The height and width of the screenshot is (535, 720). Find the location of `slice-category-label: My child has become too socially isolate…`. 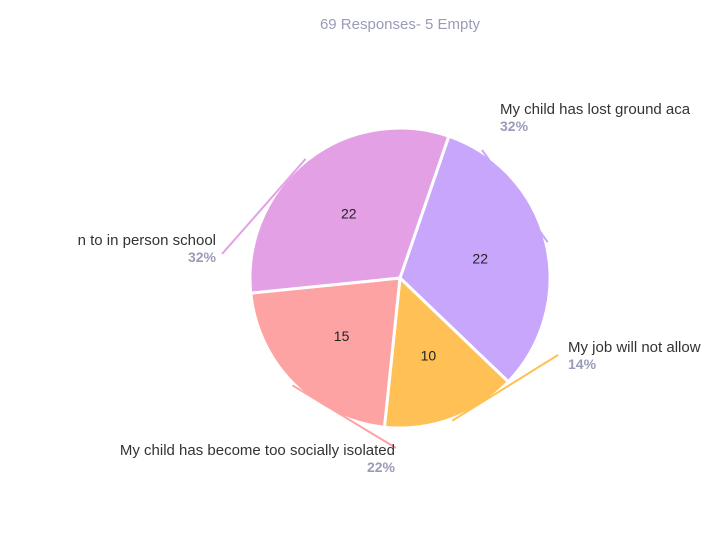

slice-category-label: My child has become too socially isolate… is located at coordinates (257, 450).